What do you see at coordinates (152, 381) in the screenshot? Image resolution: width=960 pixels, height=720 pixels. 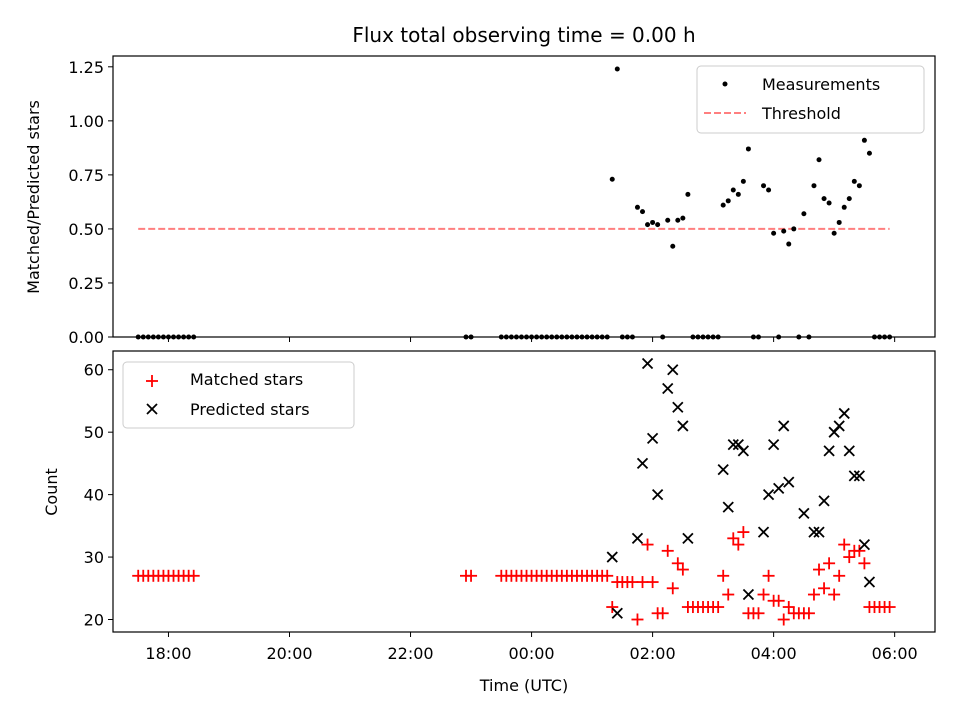 I see `matched-legend-marker` at bounding box center [152, 381].